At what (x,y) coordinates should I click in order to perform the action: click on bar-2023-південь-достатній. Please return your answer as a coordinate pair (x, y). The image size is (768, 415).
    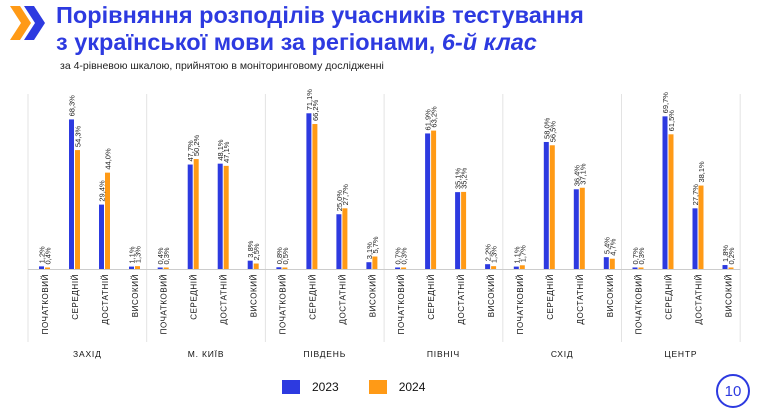
    Looking at the image, I should click on (339, 241).